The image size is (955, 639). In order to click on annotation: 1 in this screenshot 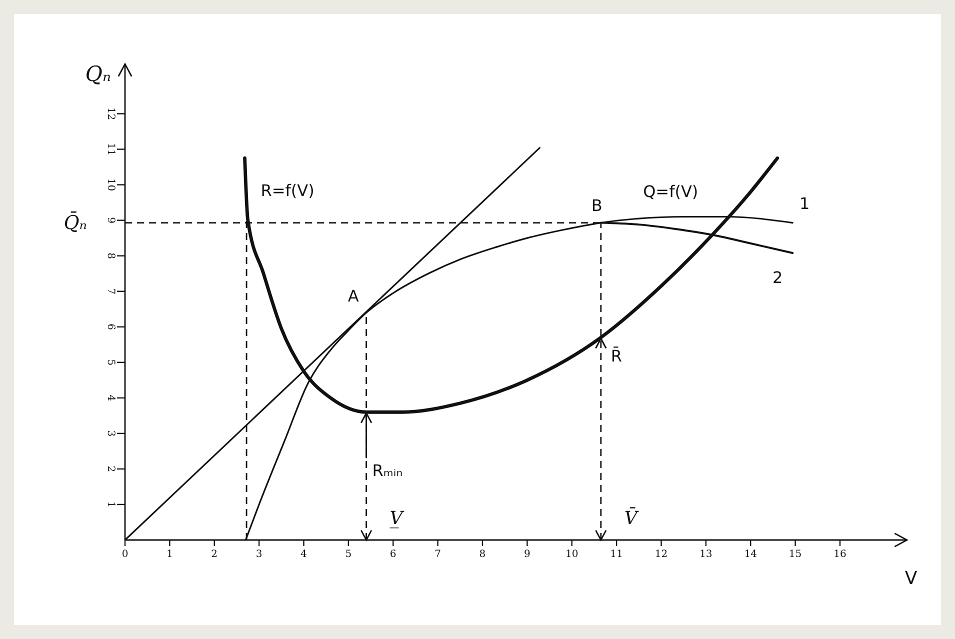, I will do `click(805, 202)`.